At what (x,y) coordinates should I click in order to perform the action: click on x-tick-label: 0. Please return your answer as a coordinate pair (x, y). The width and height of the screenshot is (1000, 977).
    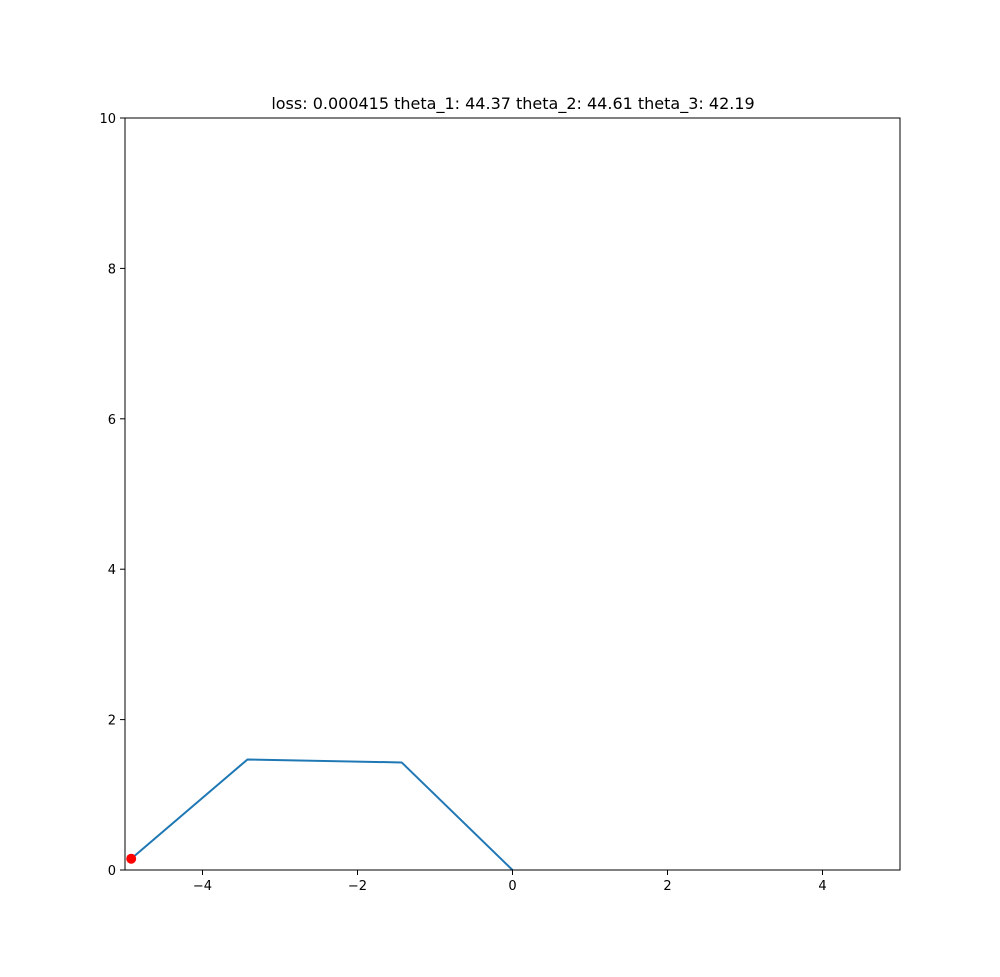
    Looking at the image, I should click on (512, 886).